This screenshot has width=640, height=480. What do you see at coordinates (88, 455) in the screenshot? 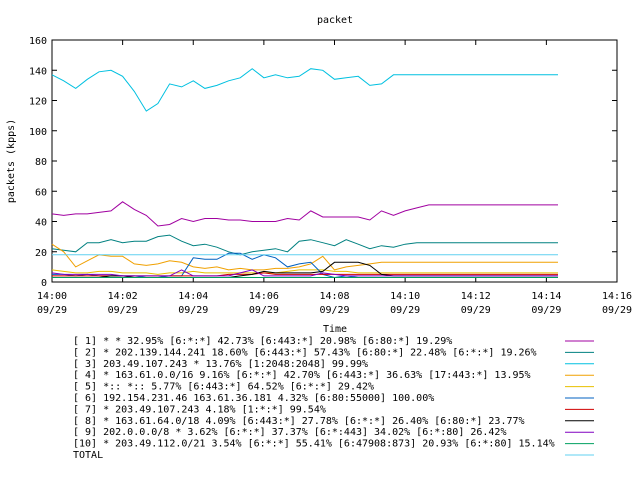
I see `legend-label: TOTAL` at bounding box center [88, 455].